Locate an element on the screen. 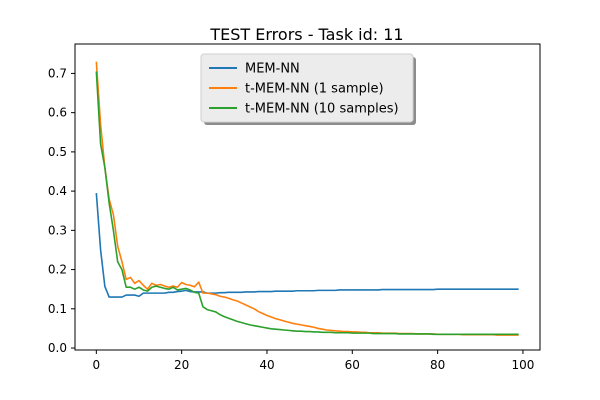  y-tick-label: 0.3 is located at coordinates (57, 230).